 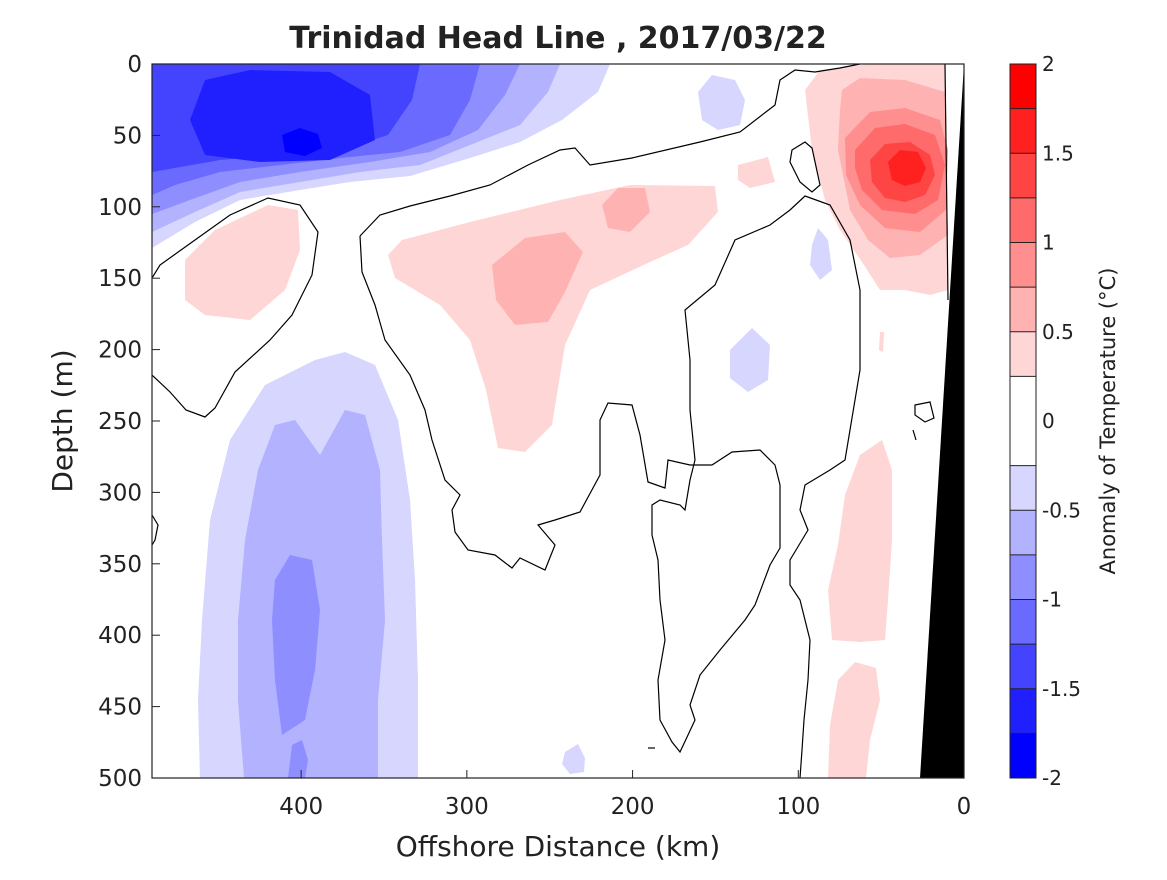 What do you see at coordinates (120, 565) in the screenshot?
I see `y-tick-label: 350` at bounding box center [120, 565].